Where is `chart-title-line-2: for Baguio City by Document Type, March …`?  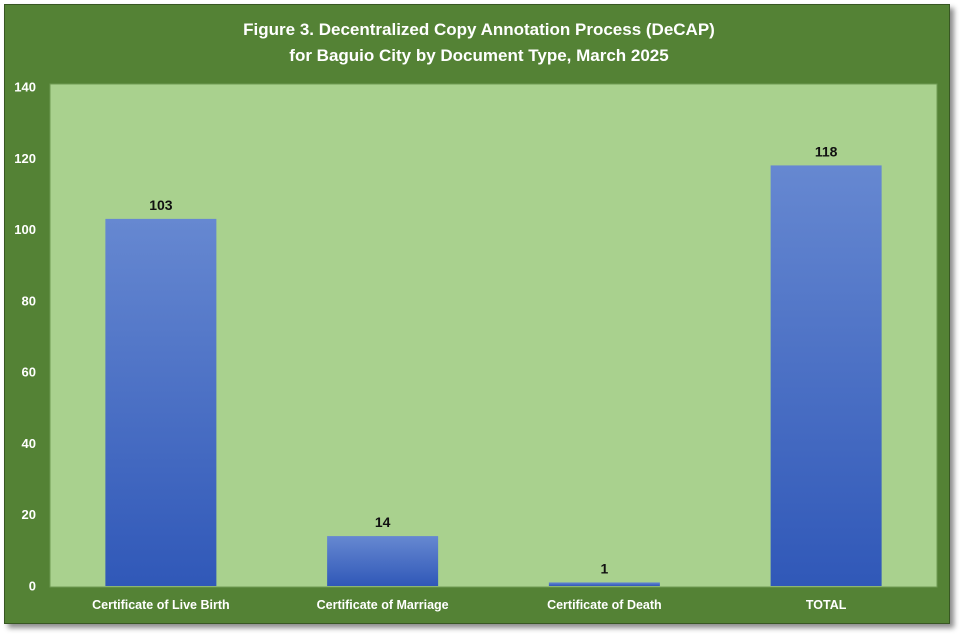 chart-title-line-2: for Baguio City by Document Type, March … is located at coordinates (478, 55).